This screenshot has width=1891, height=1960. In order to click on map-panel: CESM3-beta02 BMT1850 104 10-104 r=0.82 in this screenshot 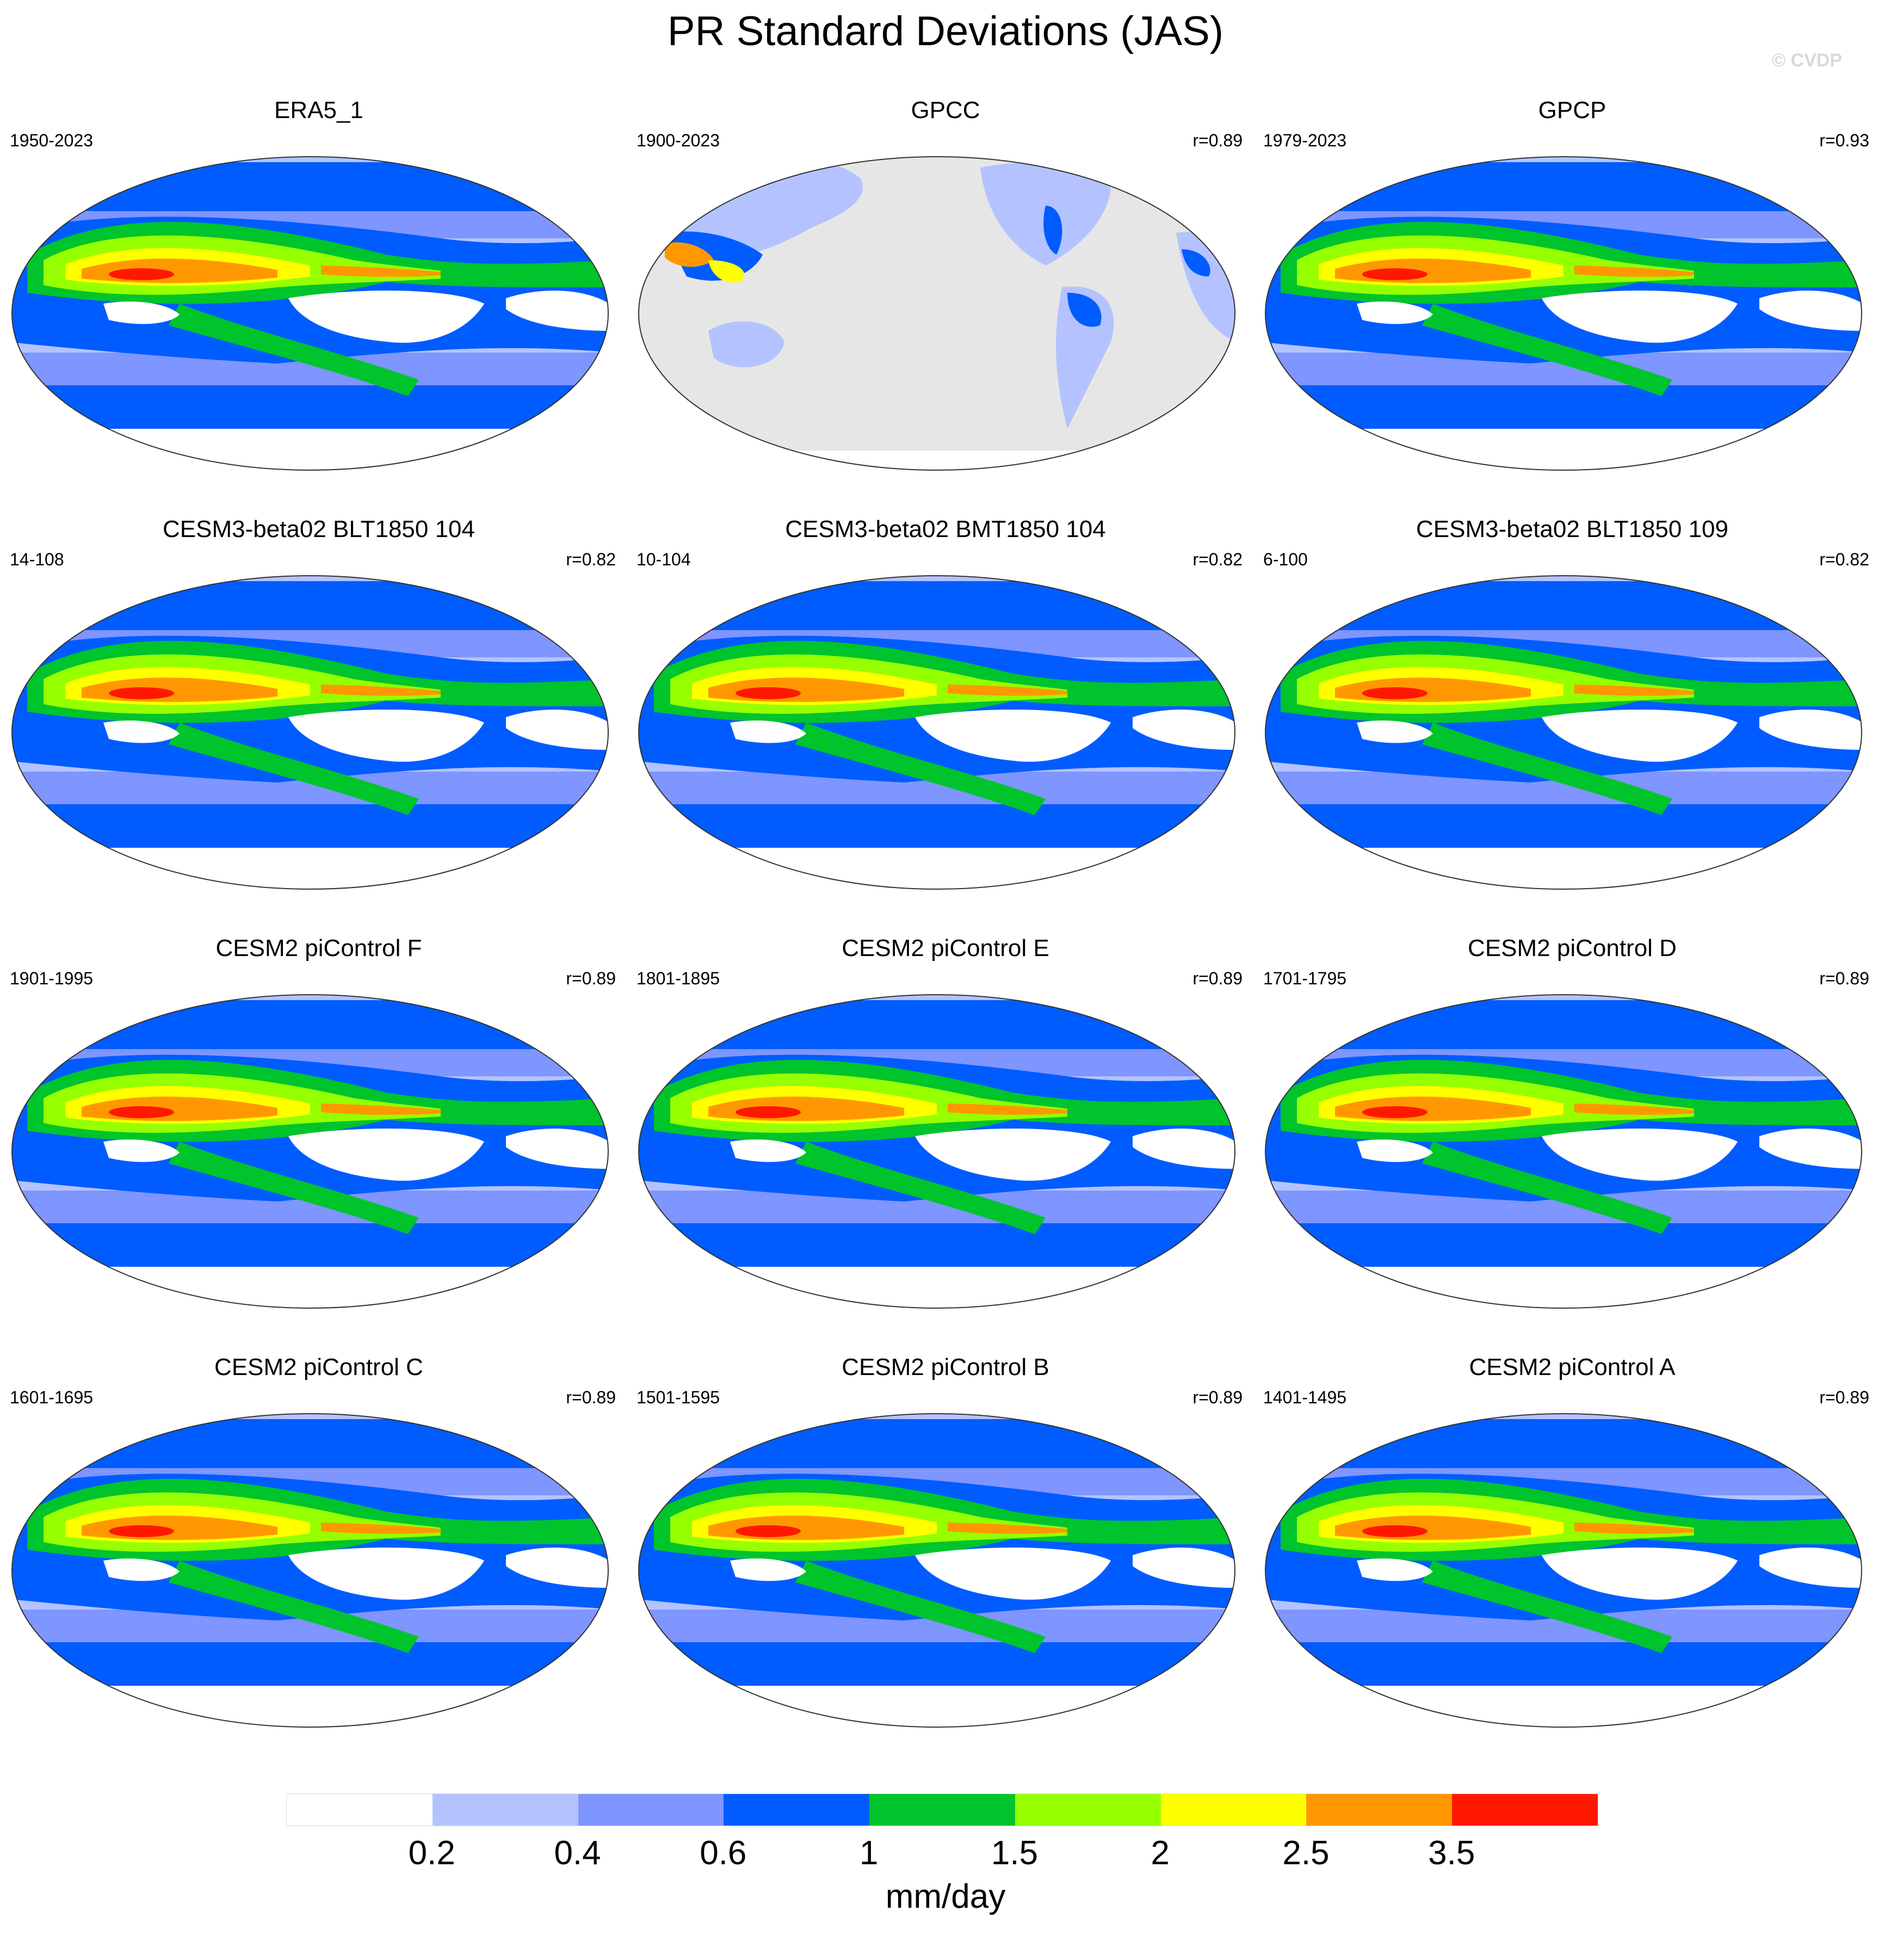, I will do `click(945, 725)`.